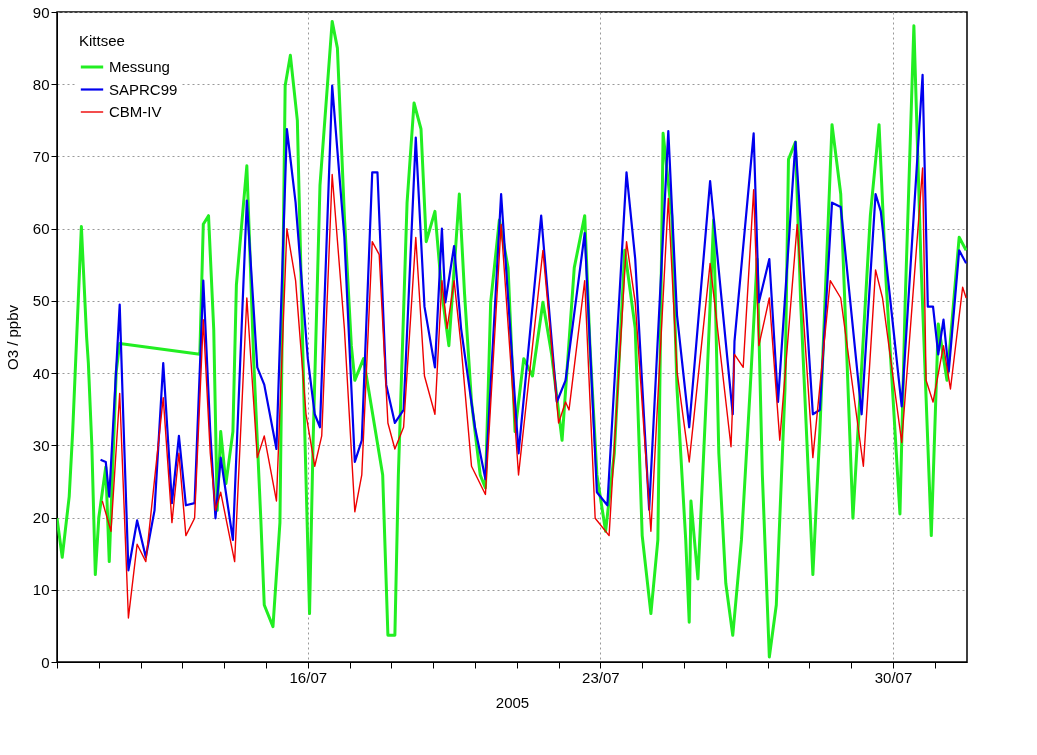 Image resolution: width=1037 pixels, height=755 pixels. Describe the element at coordinates (893, 677) in the screenshot. I see `x-tick-label: 30/07` at that location.